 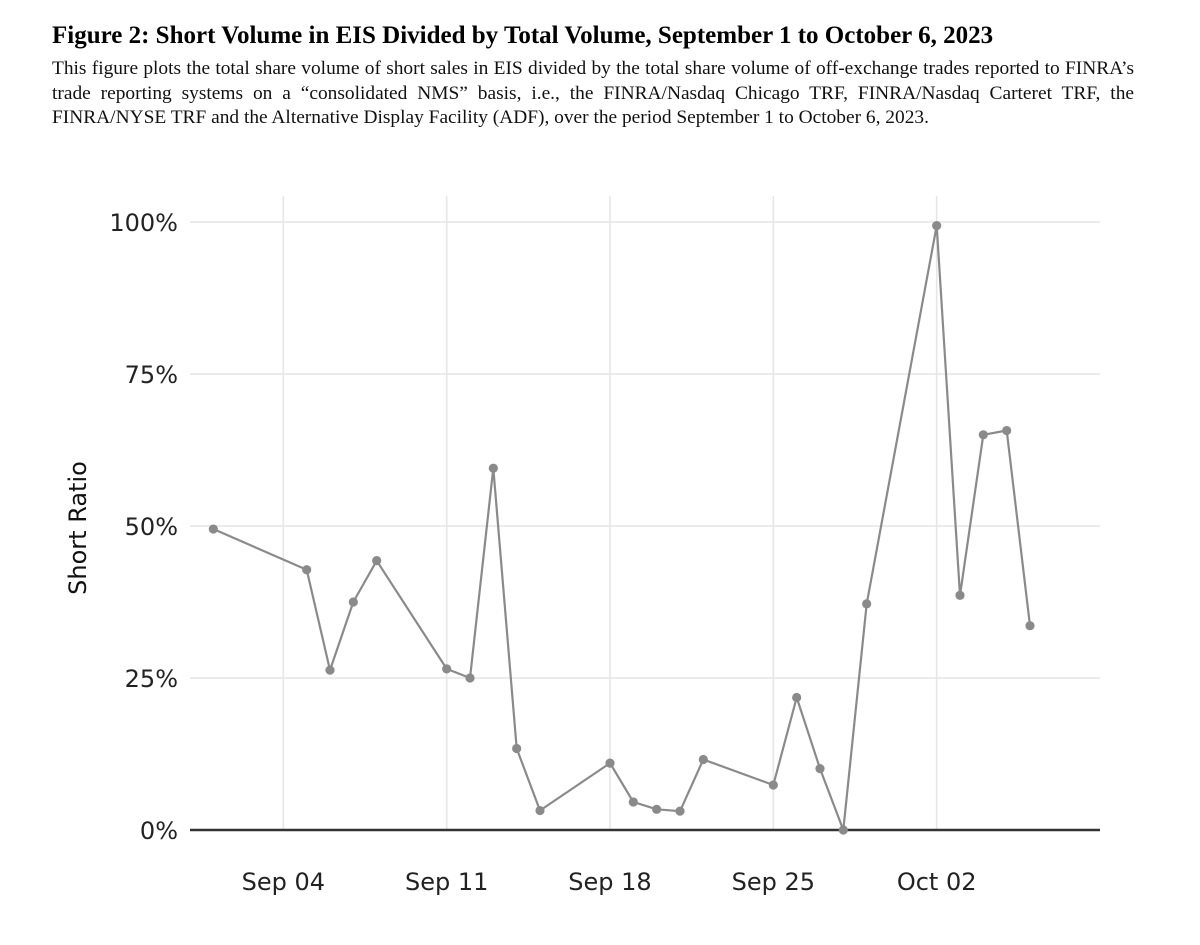 I want to click on y-tick-label: 100%, so click(x=143, y=223).